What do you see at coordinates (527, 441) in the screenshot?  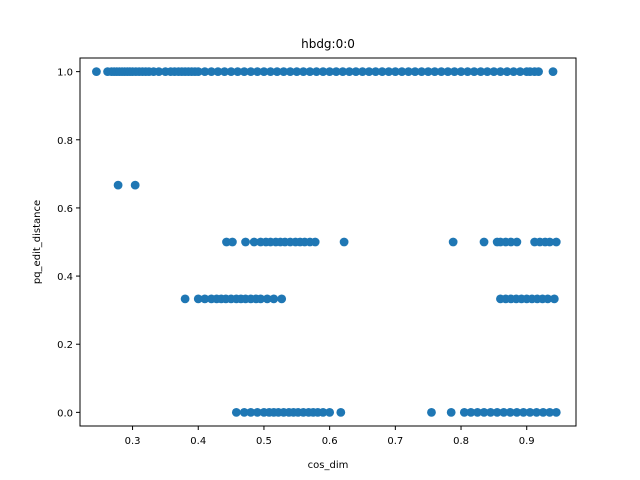 I see `x-tick-label: 0.9` at bounding box center [527, 441].